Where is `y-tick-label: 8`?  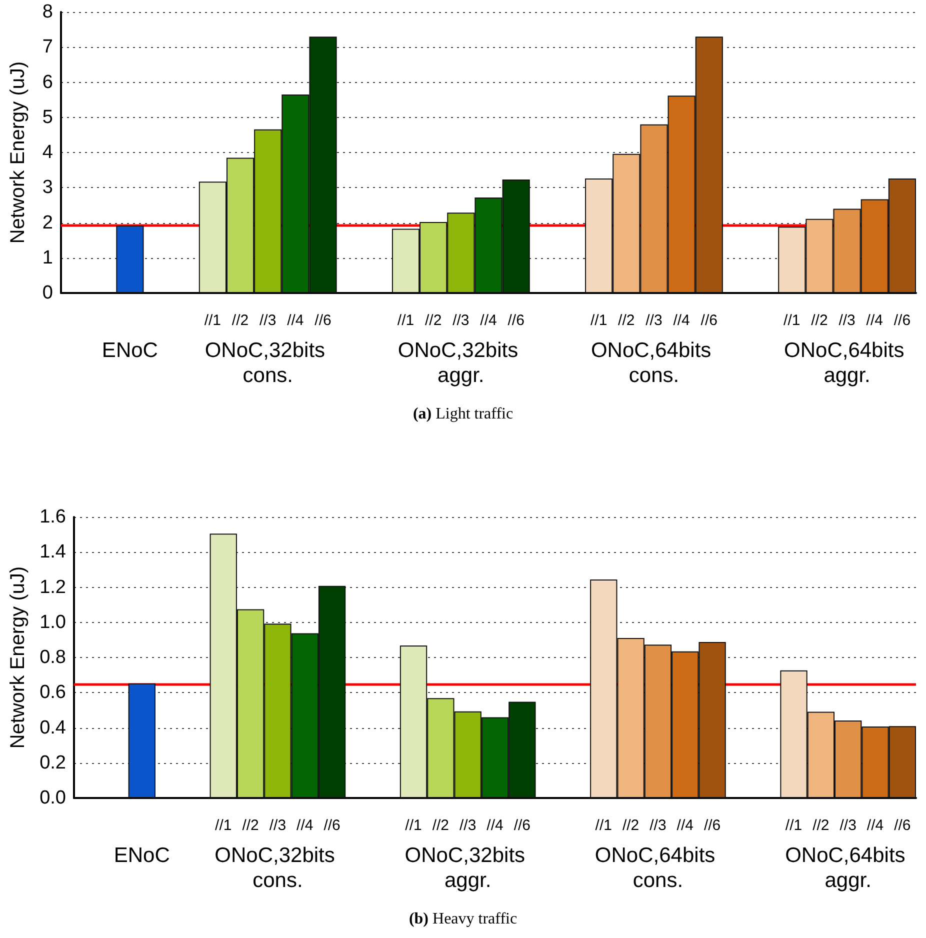 y-tick-label: 8 is located at coordinates (47, 12).